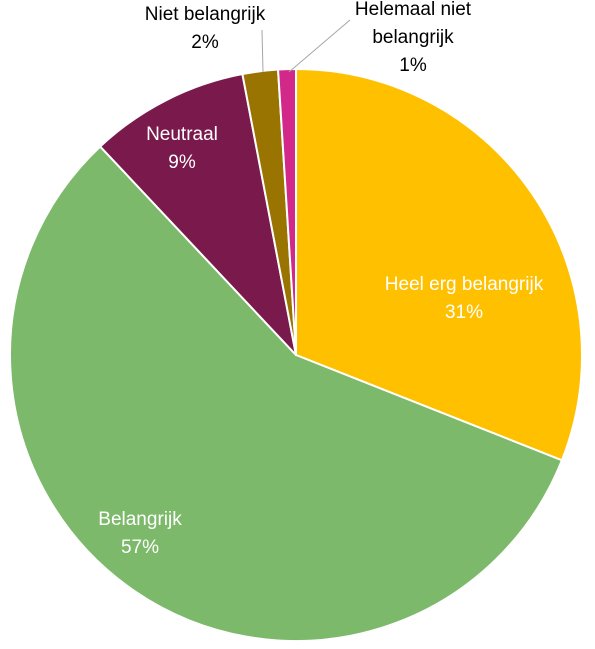  I want to click on slice-label-4: Helemaal niet belangrijk 1%, so click(413, 38).